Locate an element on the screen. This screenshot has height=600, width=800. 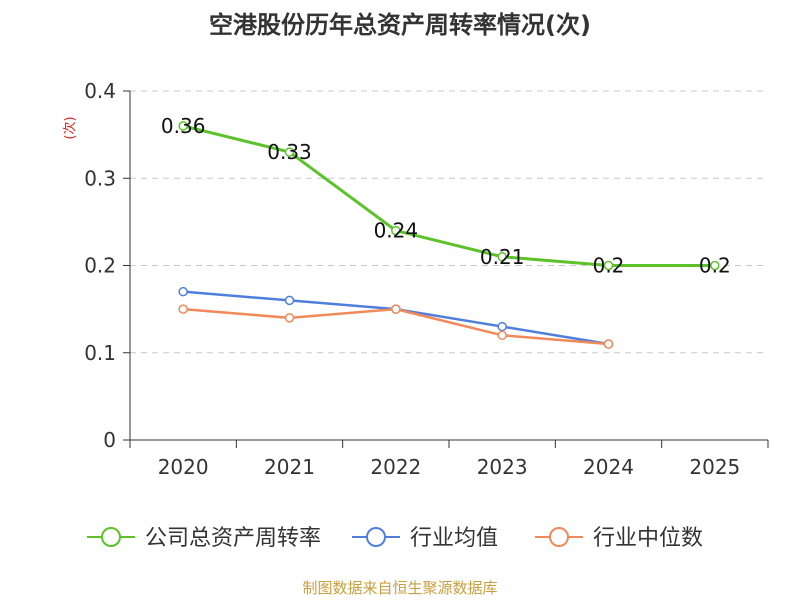
data-label: 0.24 is located at coordinates (396, 231).